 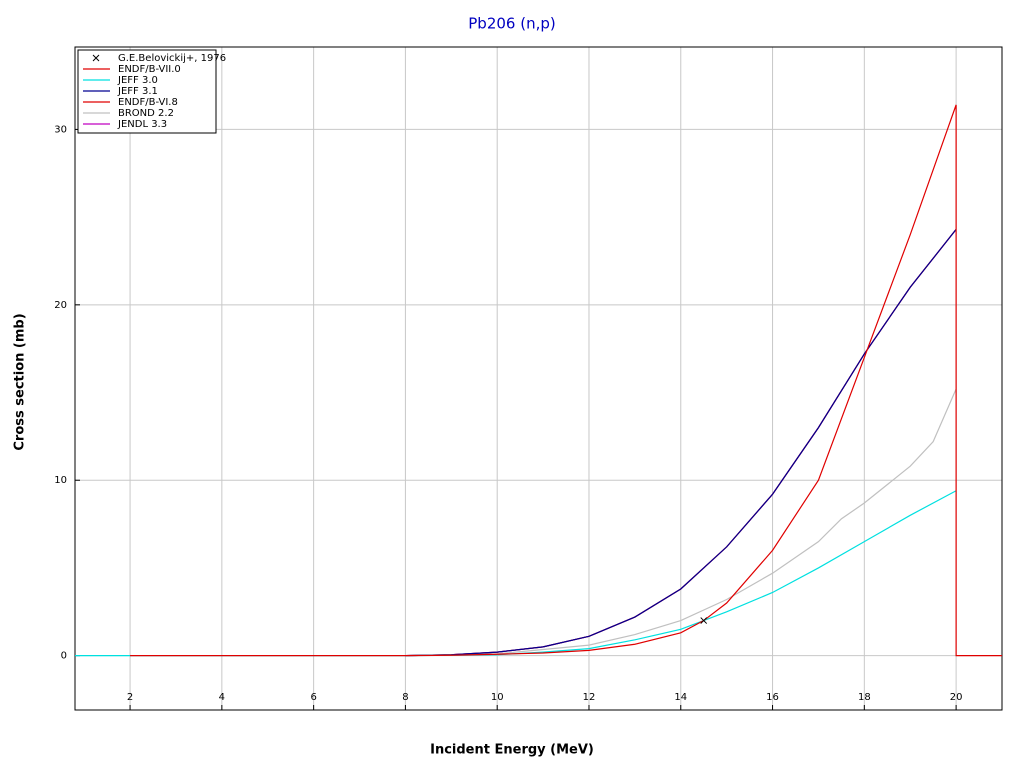 I want to click on legend-marker, so click(x=96, y=58).